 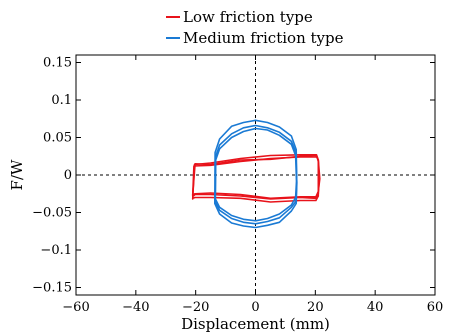 I want to click on x-tick-label: 40, so click(x=375, y=307).